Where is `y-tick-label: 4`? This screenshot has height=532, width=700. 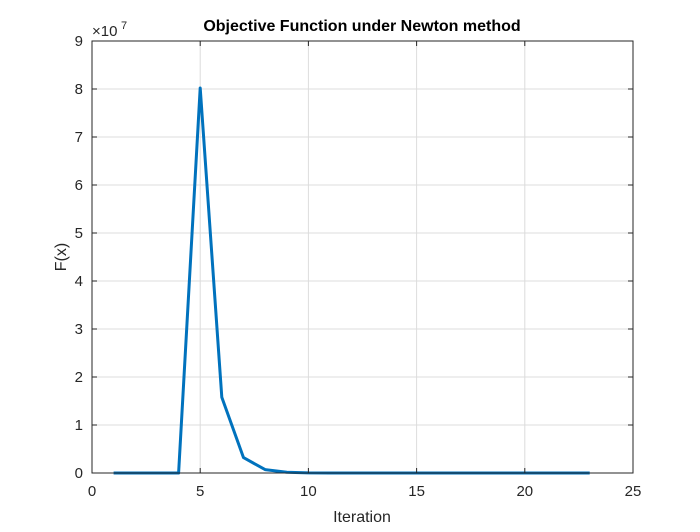 y-tick-label: 4 is located at coordinates (79, 281).